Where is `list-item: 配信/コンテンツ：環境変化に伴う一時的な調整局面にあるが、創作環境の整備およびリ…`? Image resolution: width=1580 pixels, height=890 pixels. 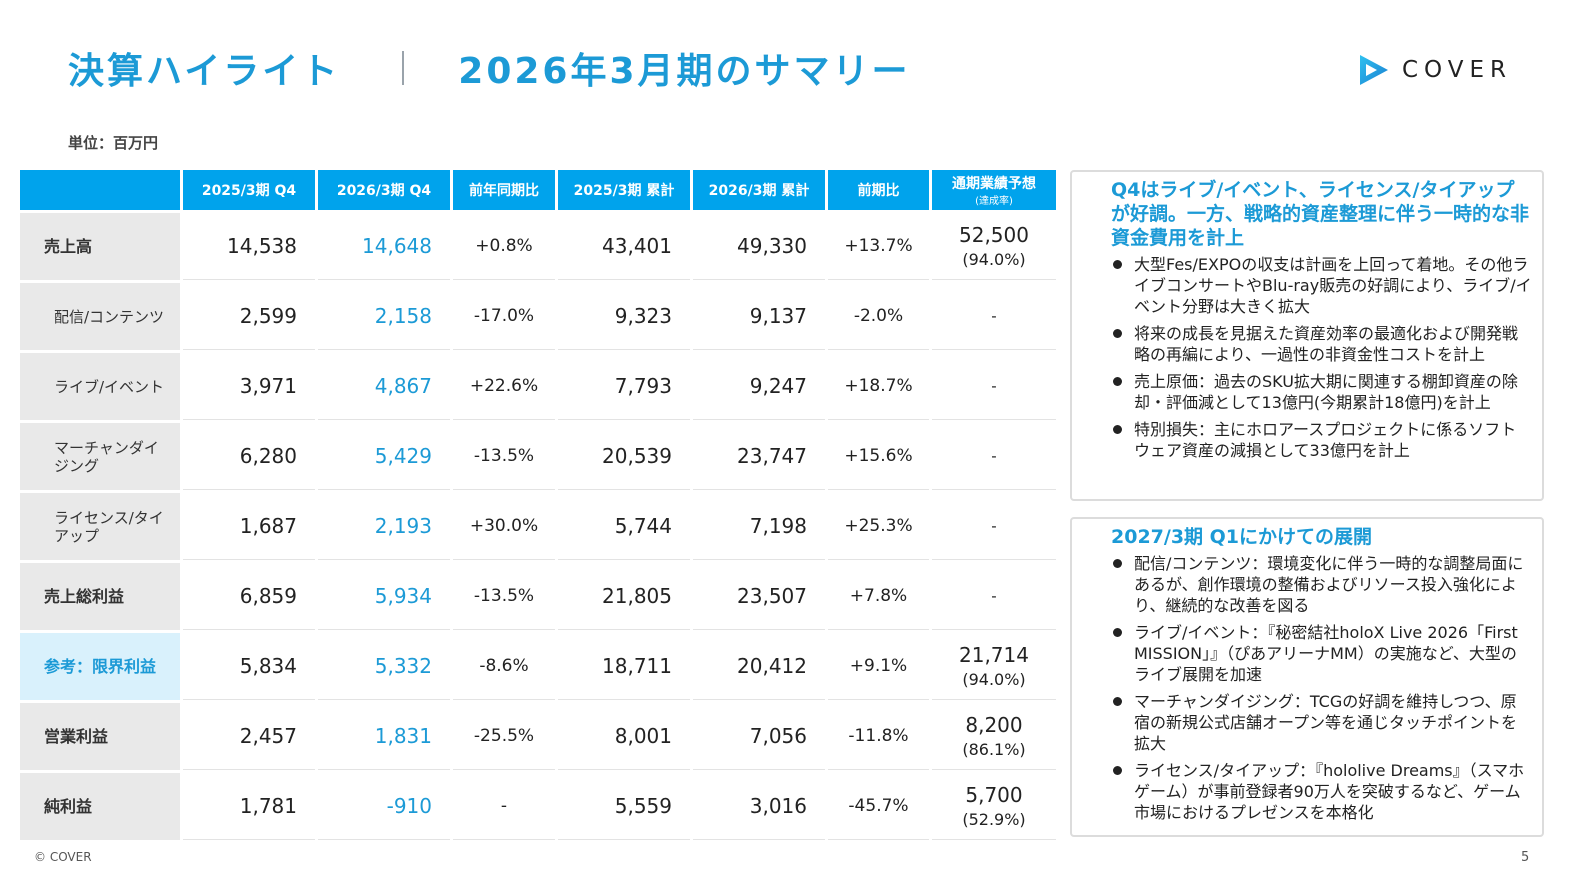
list-item: 配信/コンテンツ：環境変化に伴う一時的な調整局面にあるが、創作環境の整備およびリ… is located at coordinates (1322, 584).